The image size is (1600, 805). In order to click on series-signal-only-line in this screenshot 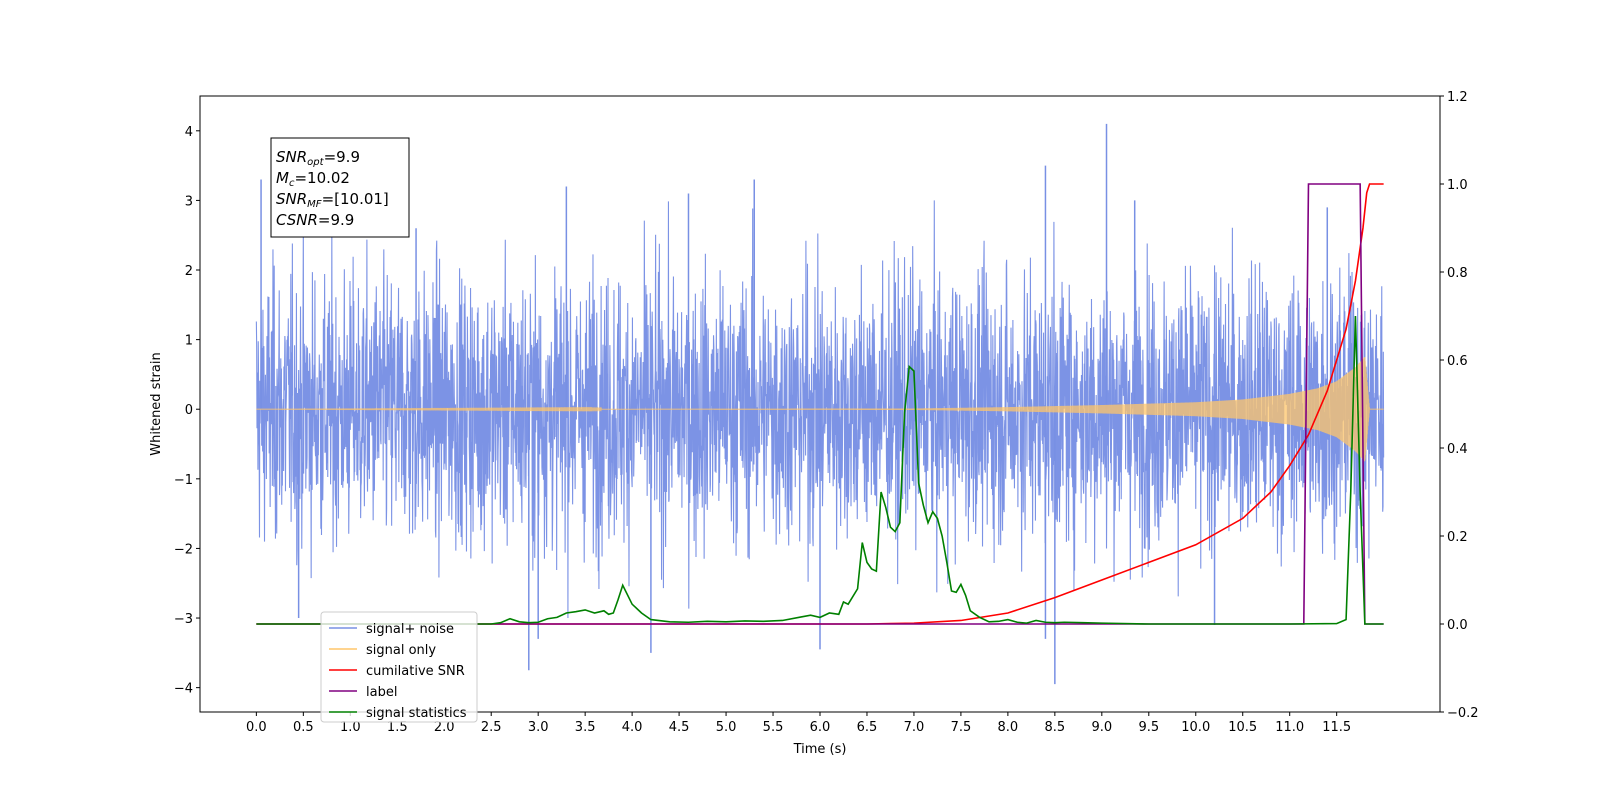, I will do `click(820, 409)`.